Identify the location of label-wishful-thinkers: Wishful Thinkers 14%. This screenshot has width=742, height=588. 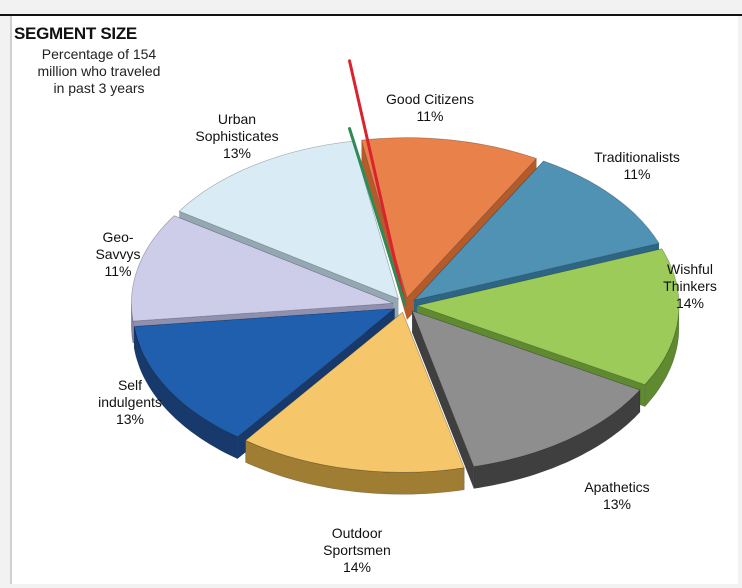
(690, 286).